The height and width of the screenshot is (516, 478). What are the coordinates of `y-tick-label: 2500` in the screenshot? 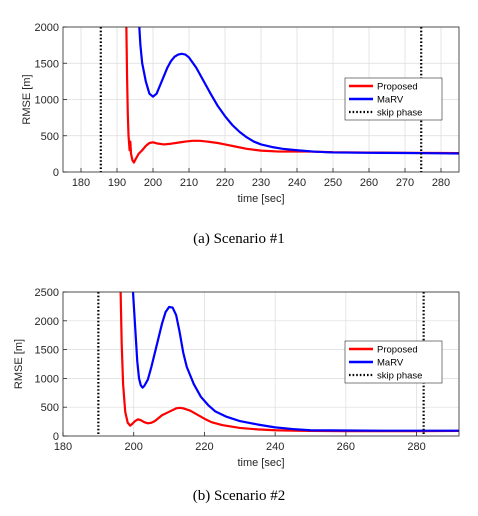 It's located at (47, 293).